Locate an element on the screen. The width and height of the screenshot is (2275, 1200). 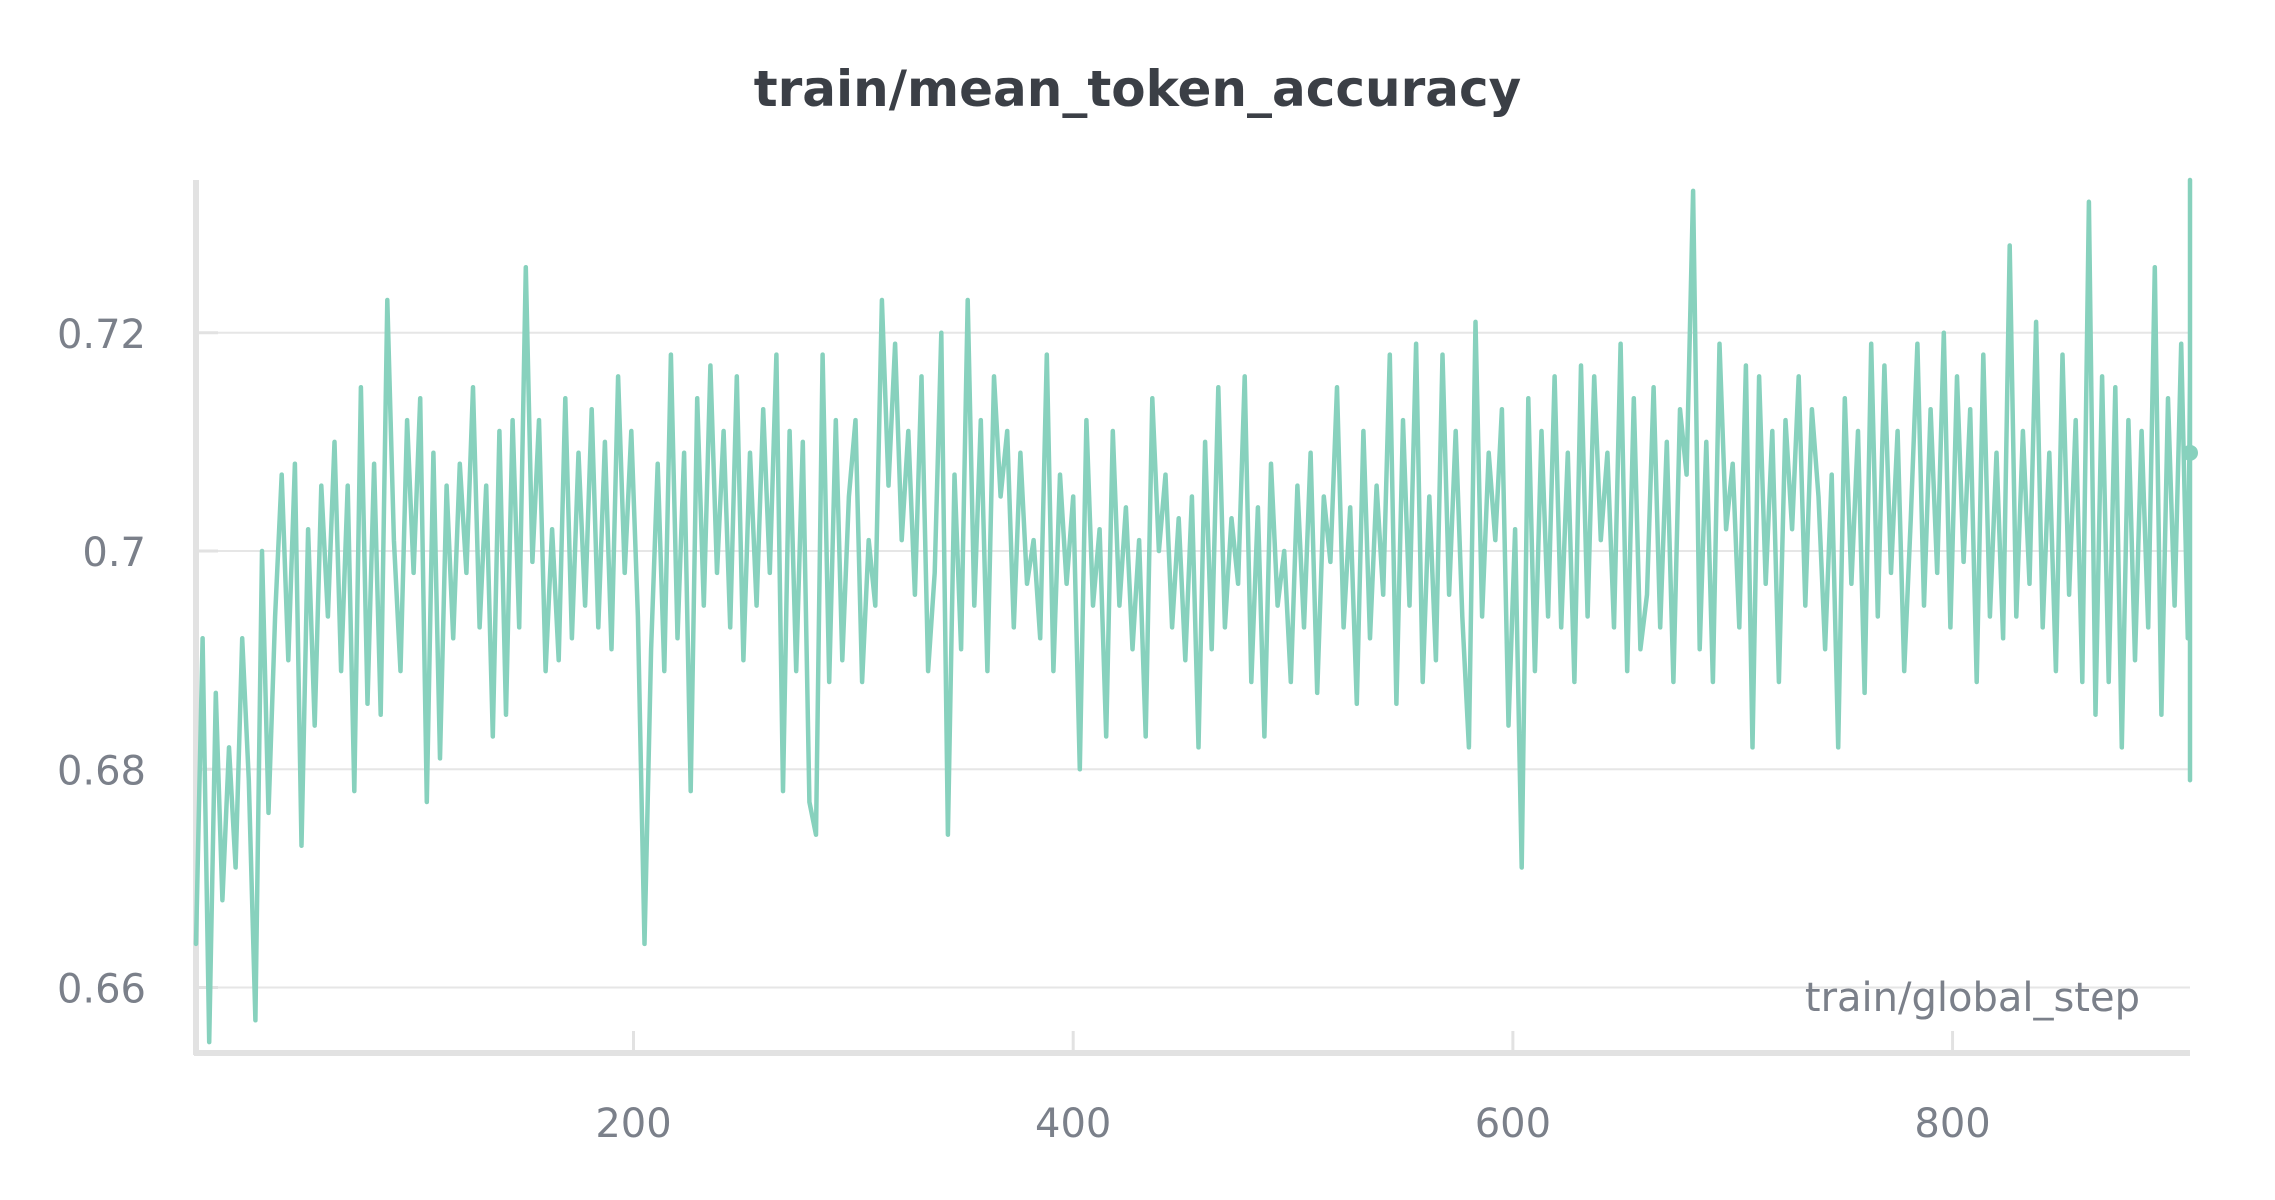
x-tick-label: 400 is located at coordinates (1073, 1124).